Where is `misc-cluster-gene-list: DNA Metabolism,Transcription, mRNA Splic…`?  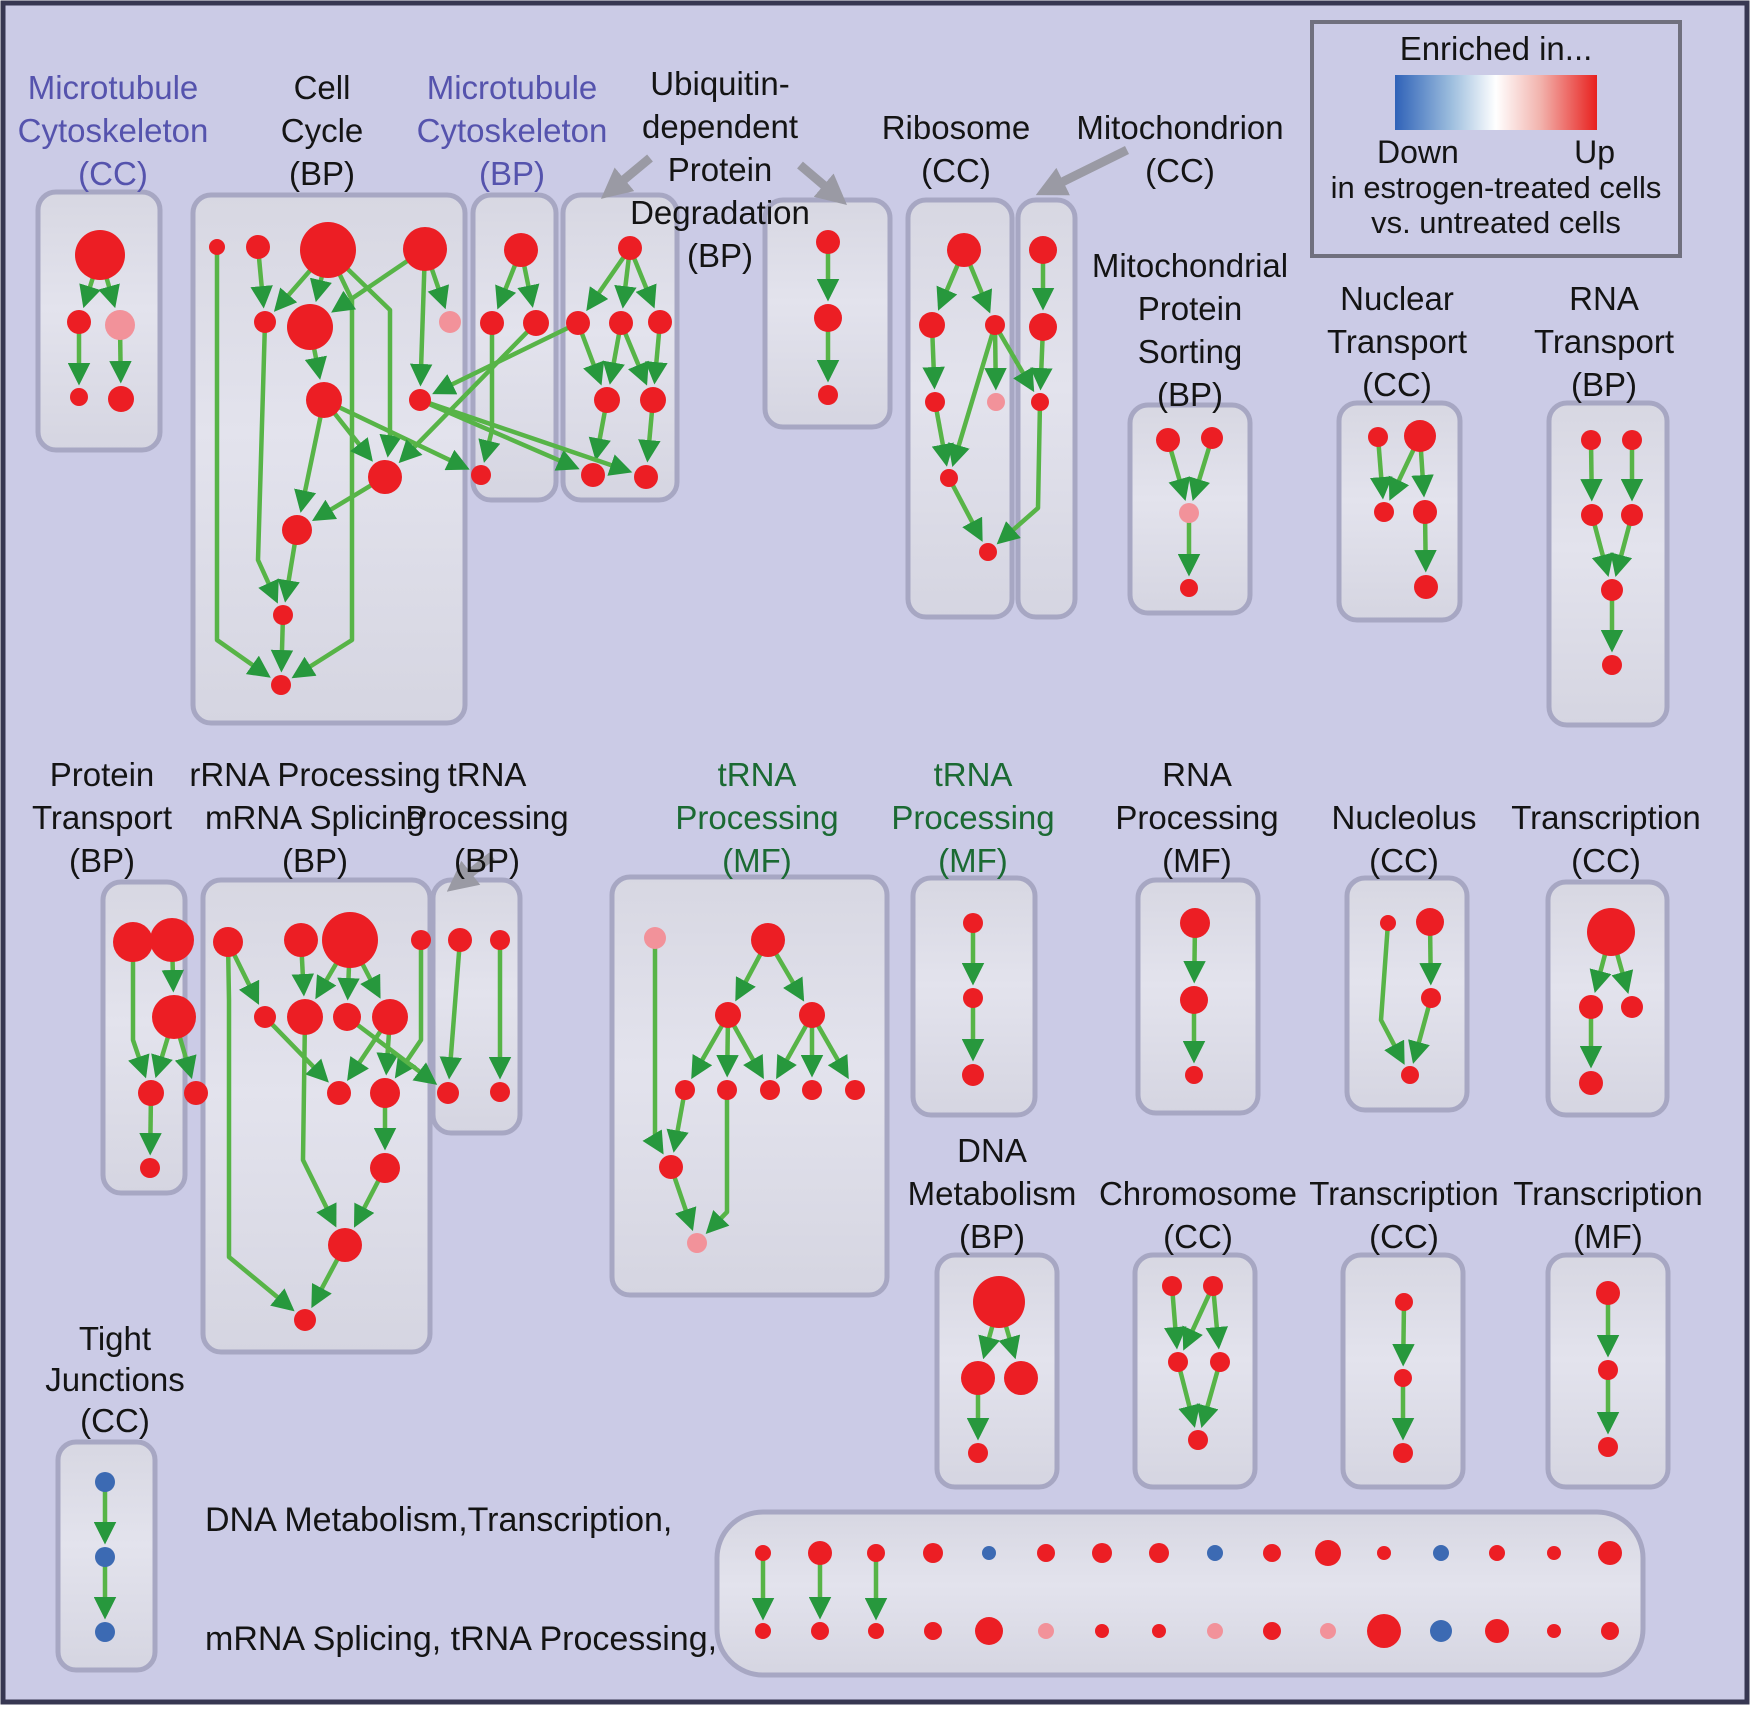 misc-cluster-gene-list: DNA Metabolism,Transcription, mRNA Splic… is located at coordinates (461, 1568).